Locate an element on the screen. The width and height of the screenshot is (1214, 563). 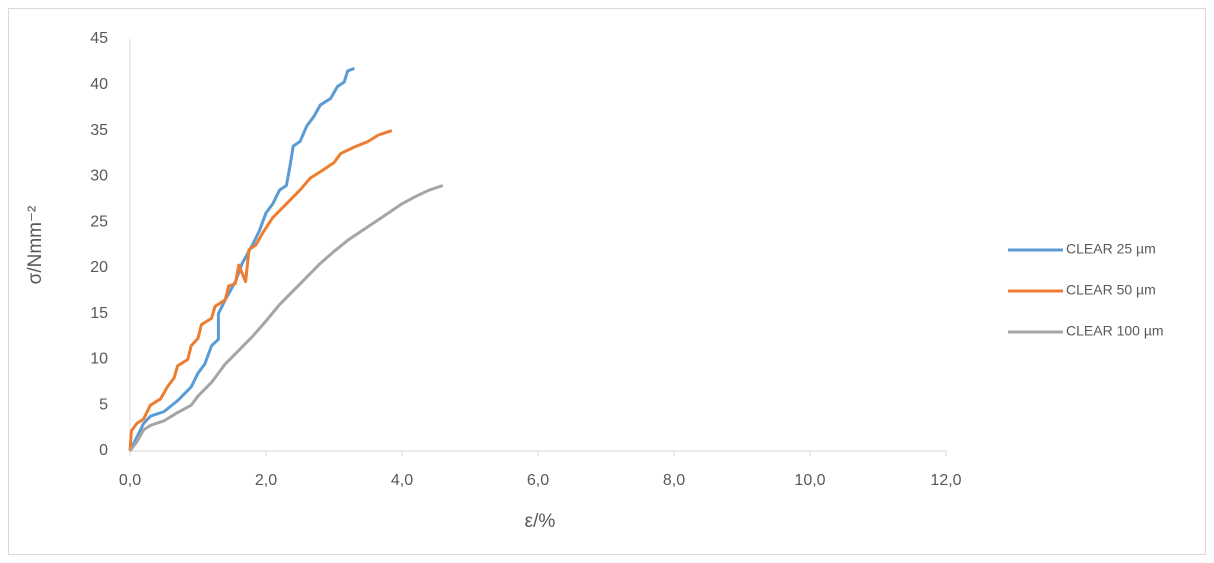
y-tick-label: 25 is located at coordinates (99, 221).